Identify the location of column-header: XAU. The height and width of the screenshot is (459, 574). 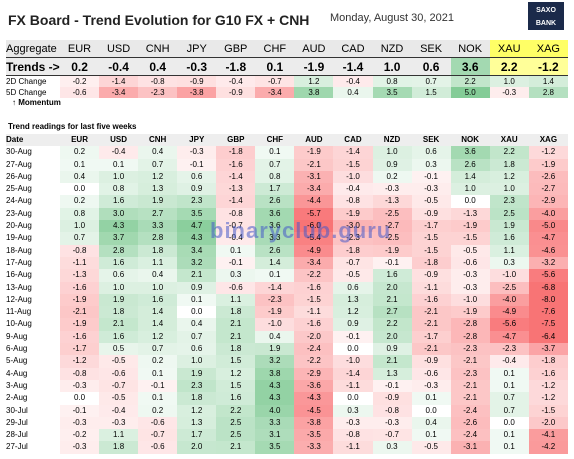
(509, 140).